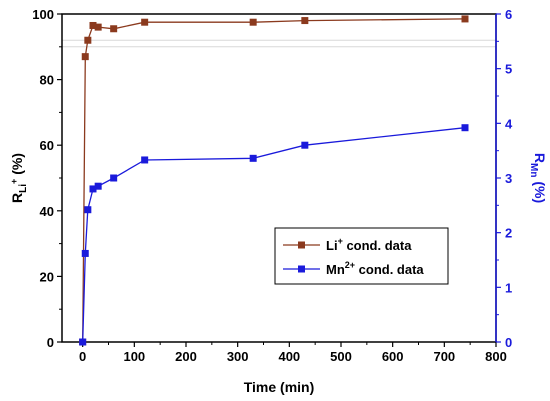  What do you see at coordinates (393, 356) in the screenshot?
I see `x-tick-label: 600` at bounding box center [393, 356].